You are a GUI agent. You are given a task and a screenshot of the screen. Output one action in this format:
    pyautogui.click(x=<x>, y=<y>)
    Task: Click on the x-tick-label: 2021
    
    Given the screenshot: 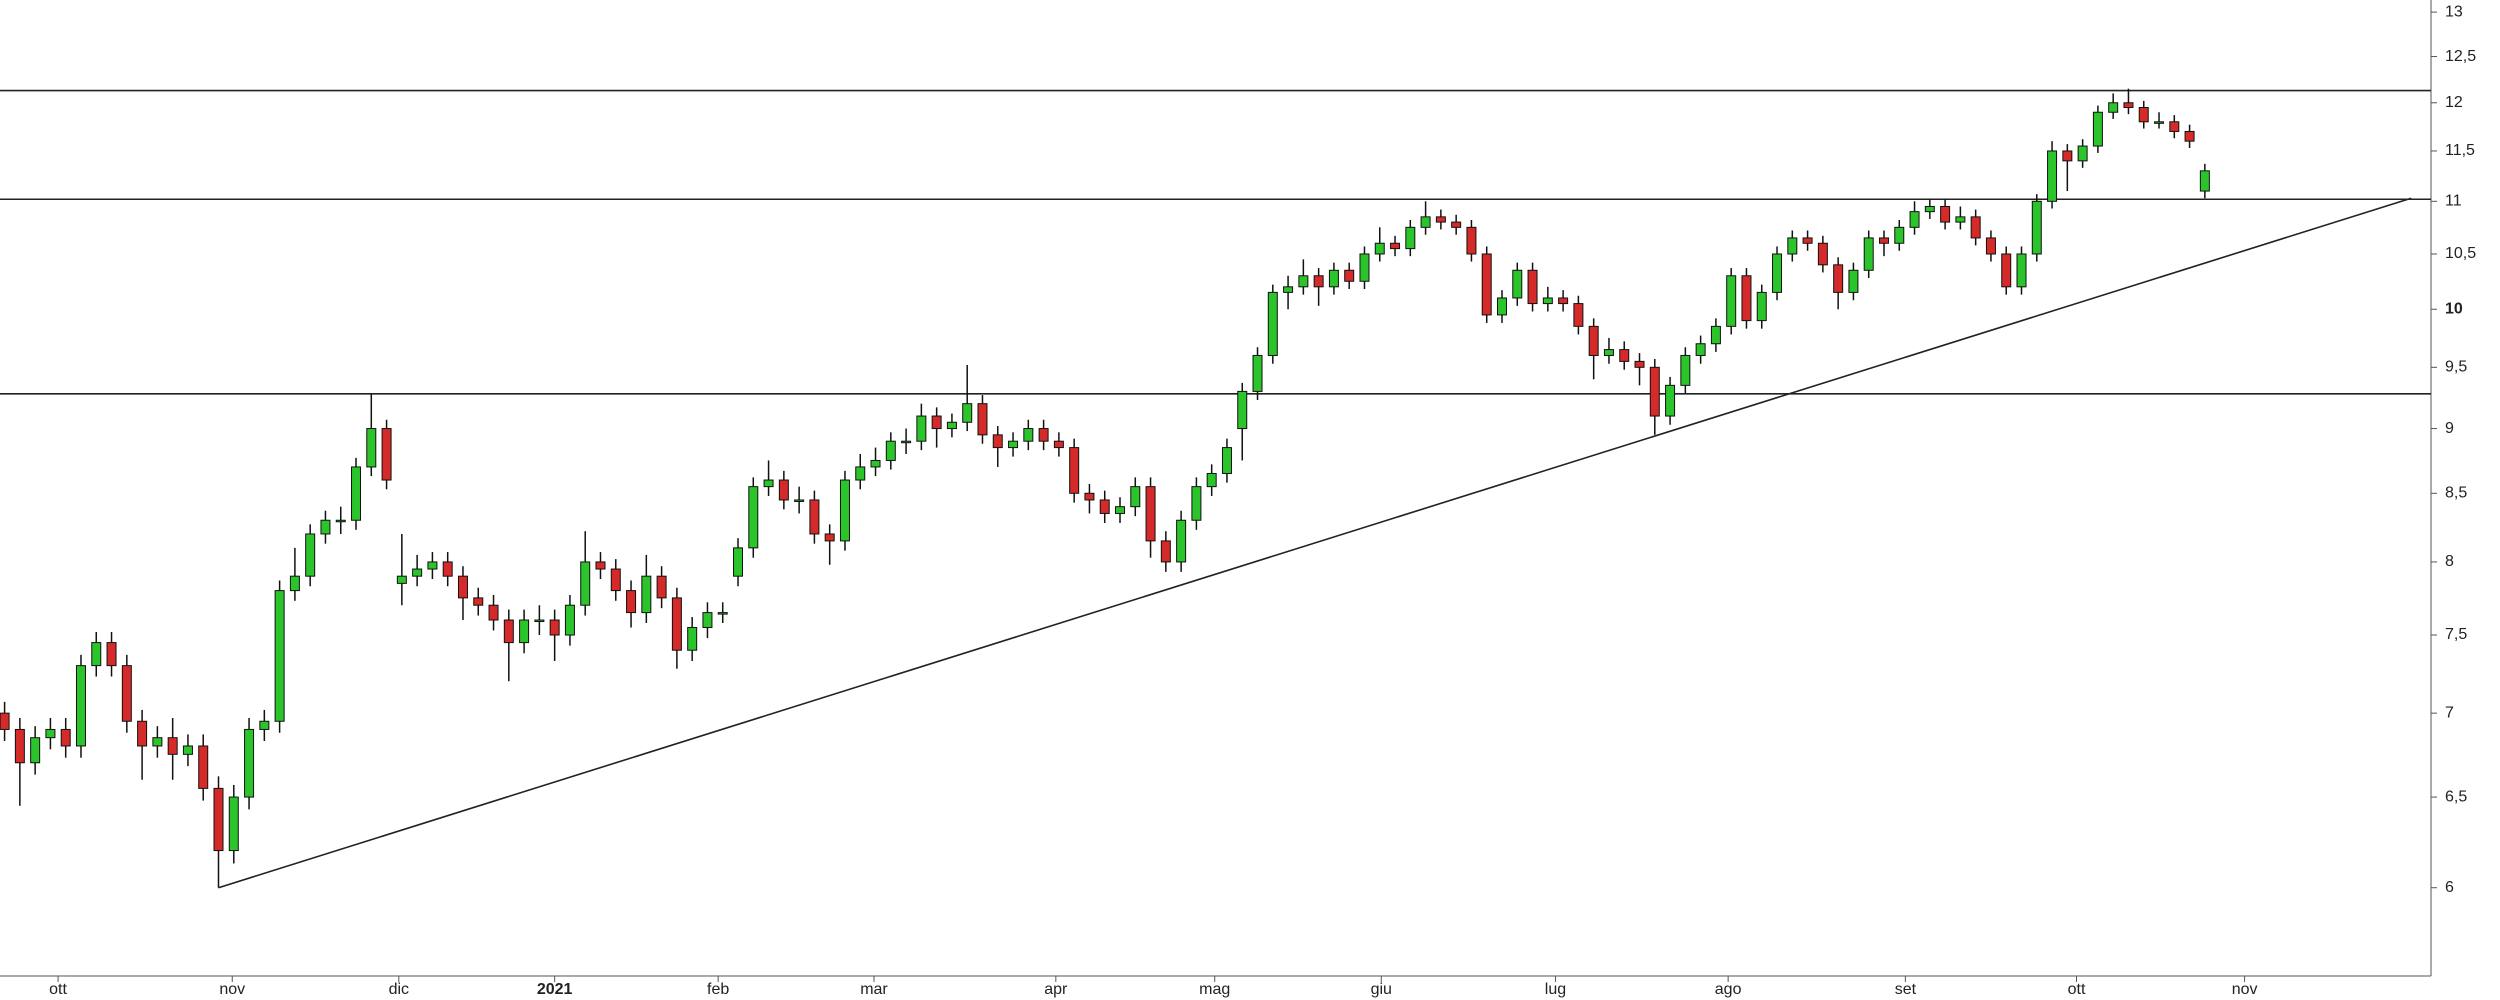 What is the action you would take?
    pyautogui.click(x=555, y=989)
    